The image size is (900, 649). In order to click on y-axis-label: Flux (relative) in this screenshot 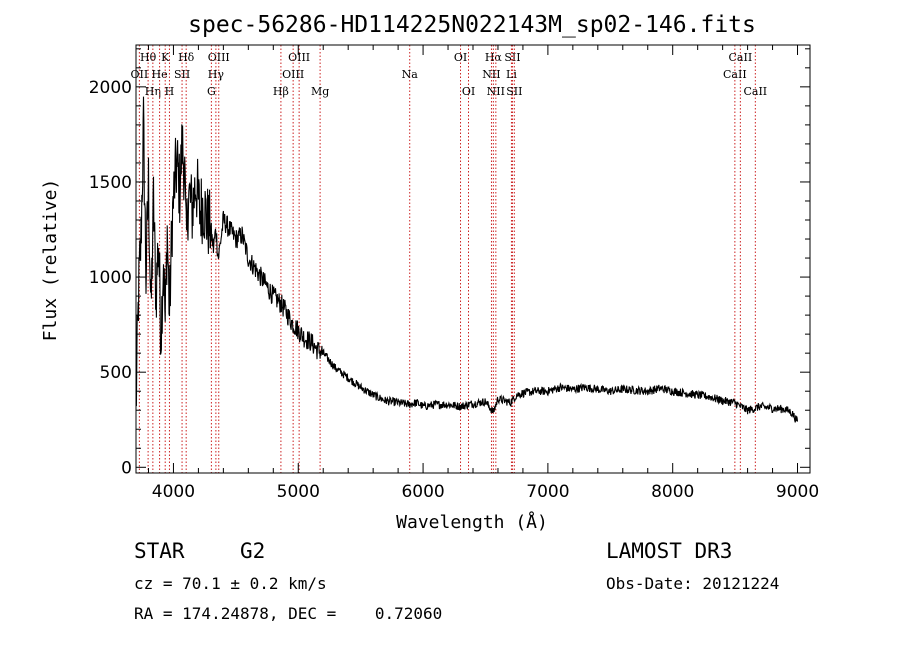, I will do `click(50, 260)`.